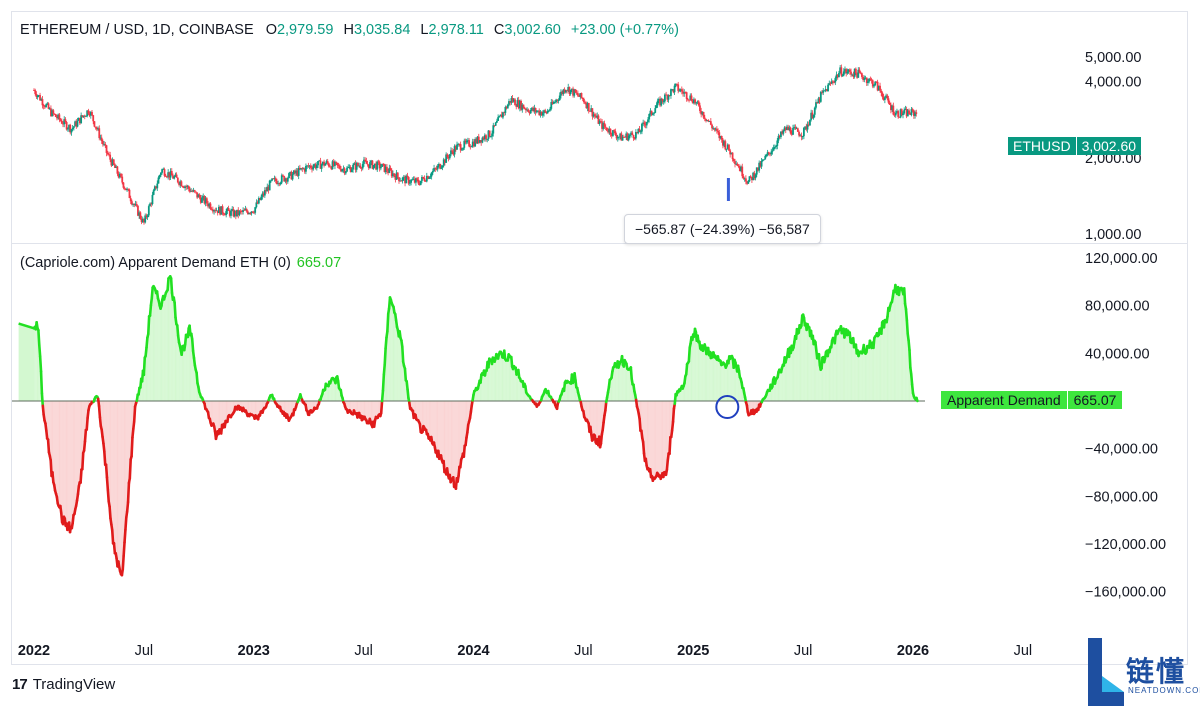 This screenshot has height=707, width=1200. I want to click on x-axis-tick: 2022, so click(34, 651).